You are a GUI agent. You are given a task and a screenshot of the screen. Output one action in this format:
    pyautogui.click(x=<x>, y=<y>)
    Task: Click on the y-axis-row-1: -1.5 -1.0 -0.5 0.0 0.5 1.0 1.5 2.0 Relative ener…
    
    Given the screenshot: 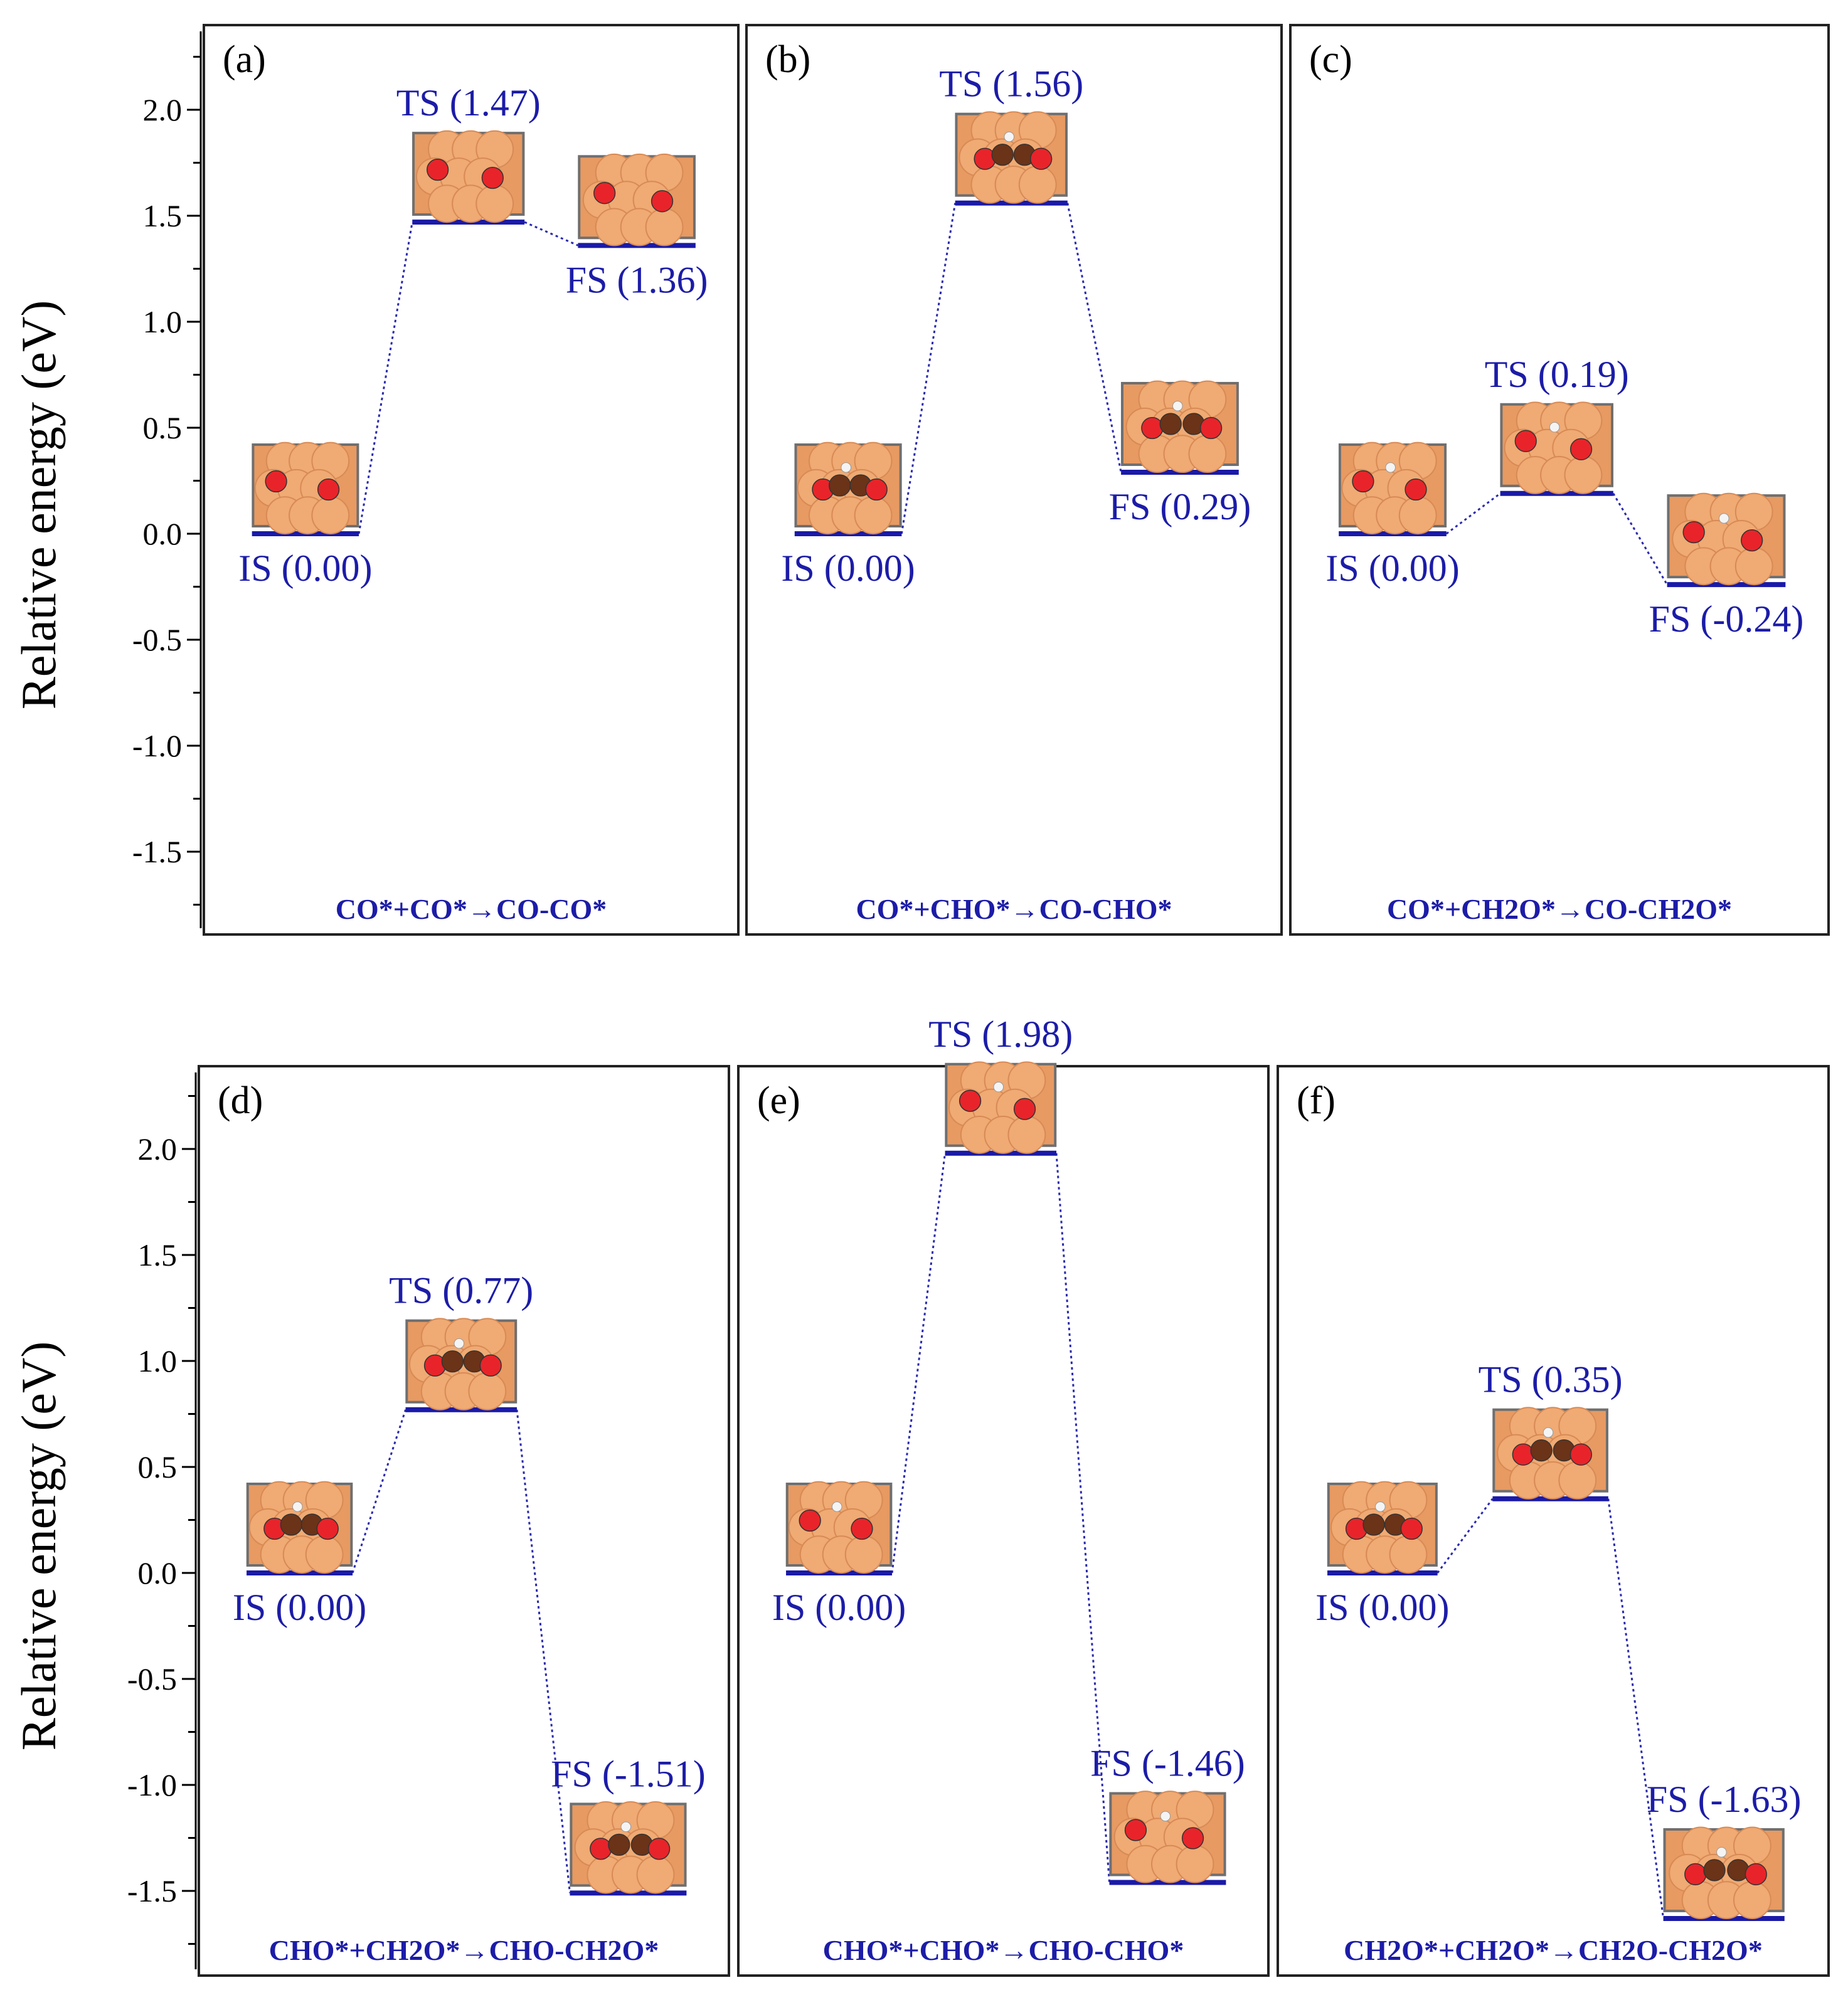 What is the action you would take?
    pyautogui.click(x=106, y=479)
    